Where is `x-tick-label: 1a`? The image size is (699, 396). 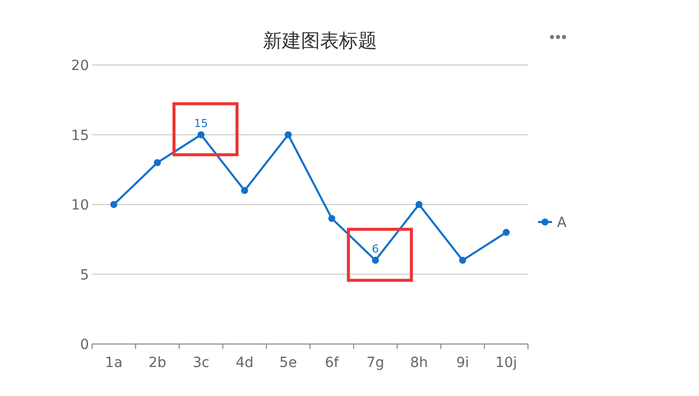
x-tick-label: 1a is located at coordinates (114, 363).